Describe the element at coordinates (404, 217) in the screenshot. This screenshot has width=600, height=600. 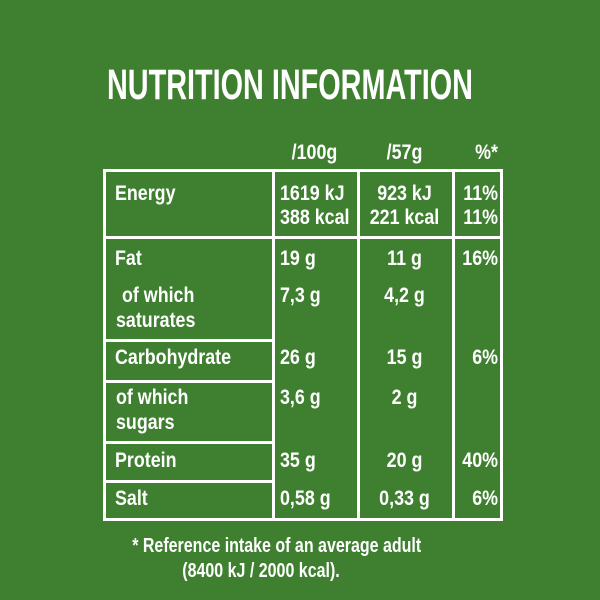
I see `energy-kcal-per-57g: 221 kcal` at that location.